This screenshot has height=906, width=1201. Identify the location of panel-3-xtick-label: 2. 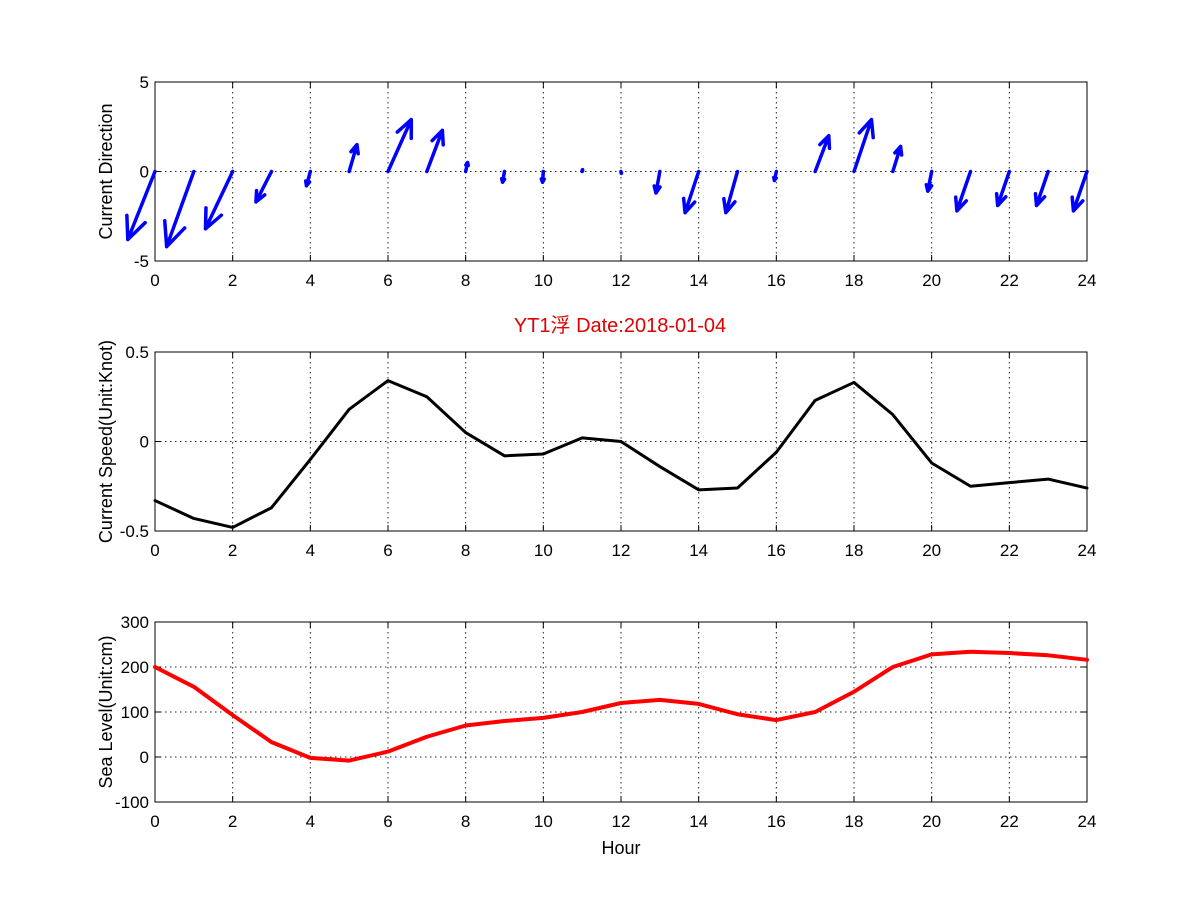
(232, 821).